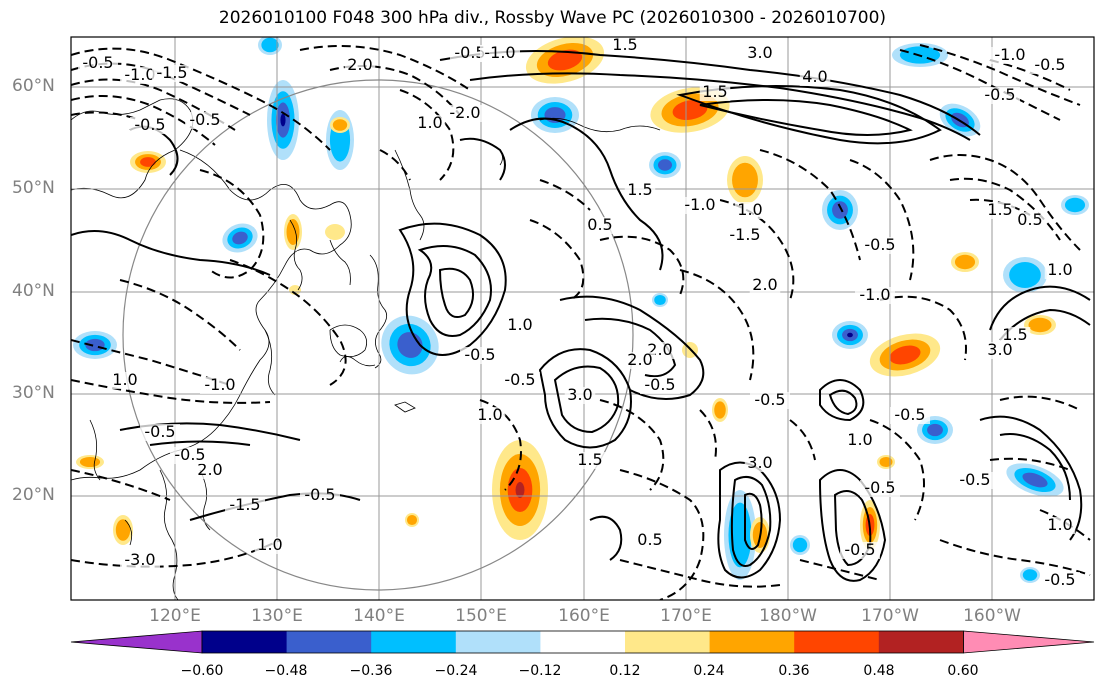 Image resolution: width=1105 pixels, height=692 pixels. I want to click on lon-label: 180°W, so click(788, 616).